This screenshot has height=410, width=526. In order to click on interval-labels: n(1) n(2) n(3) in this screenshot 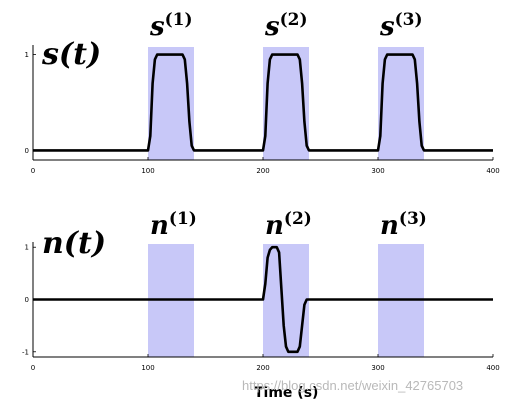, I will do `click(288, 225)`.